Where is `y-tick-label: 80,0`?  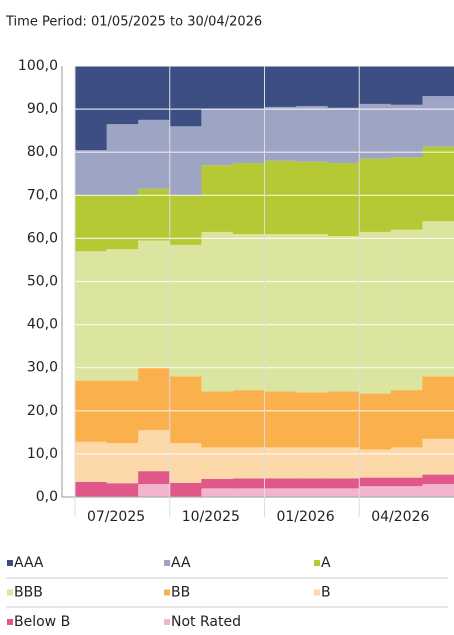 y-tick-label: 80,0 is located at coordinates (42, 152).